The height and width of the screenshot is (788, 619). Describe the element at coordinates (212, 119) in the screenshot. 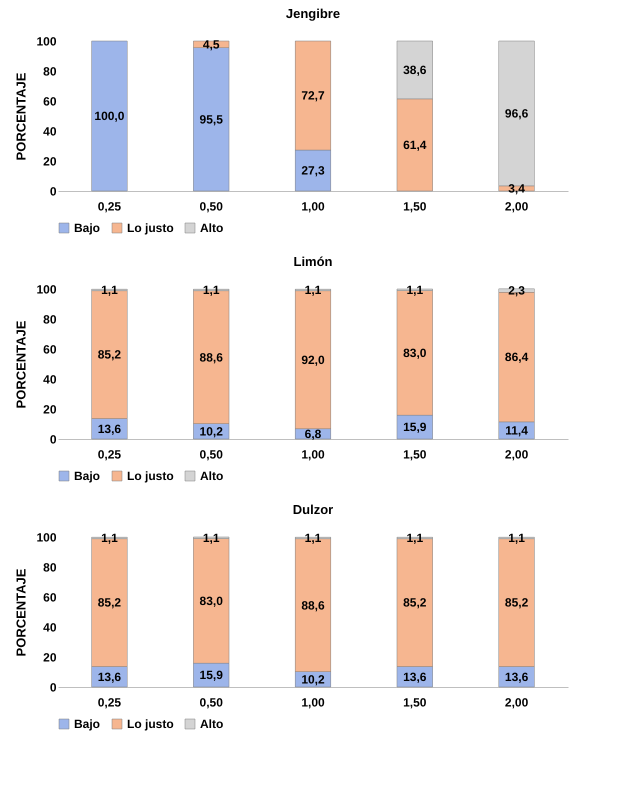

I see `data-label: 95,5` at that location.